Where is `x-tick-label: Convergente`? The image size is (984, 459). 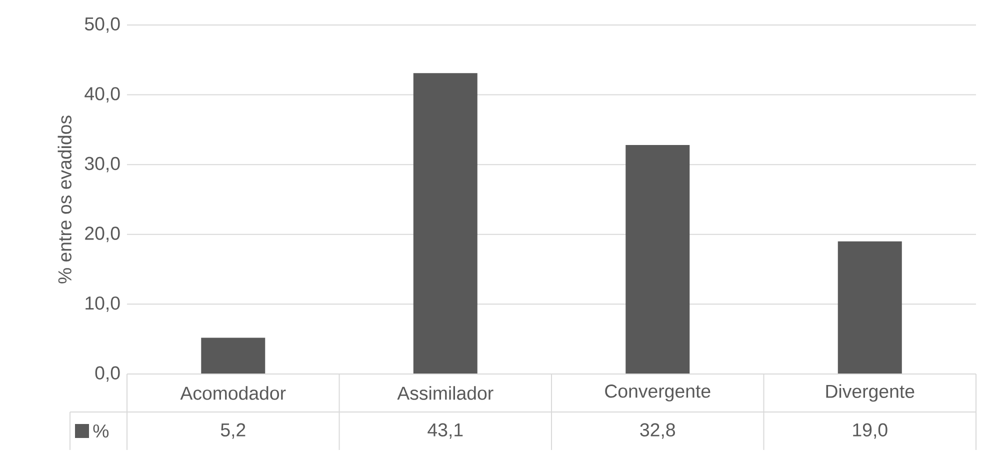 x-tick-label: Convergente is located at coordinates (657, 393).